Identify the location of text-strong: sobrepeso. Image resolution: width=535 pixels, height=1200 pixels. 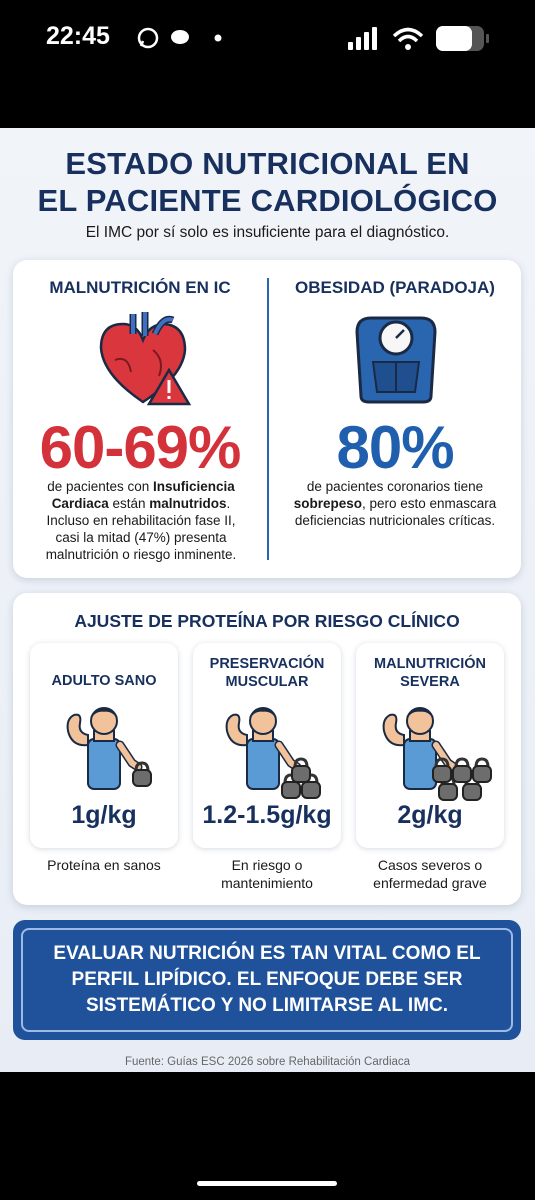
(327, 503).